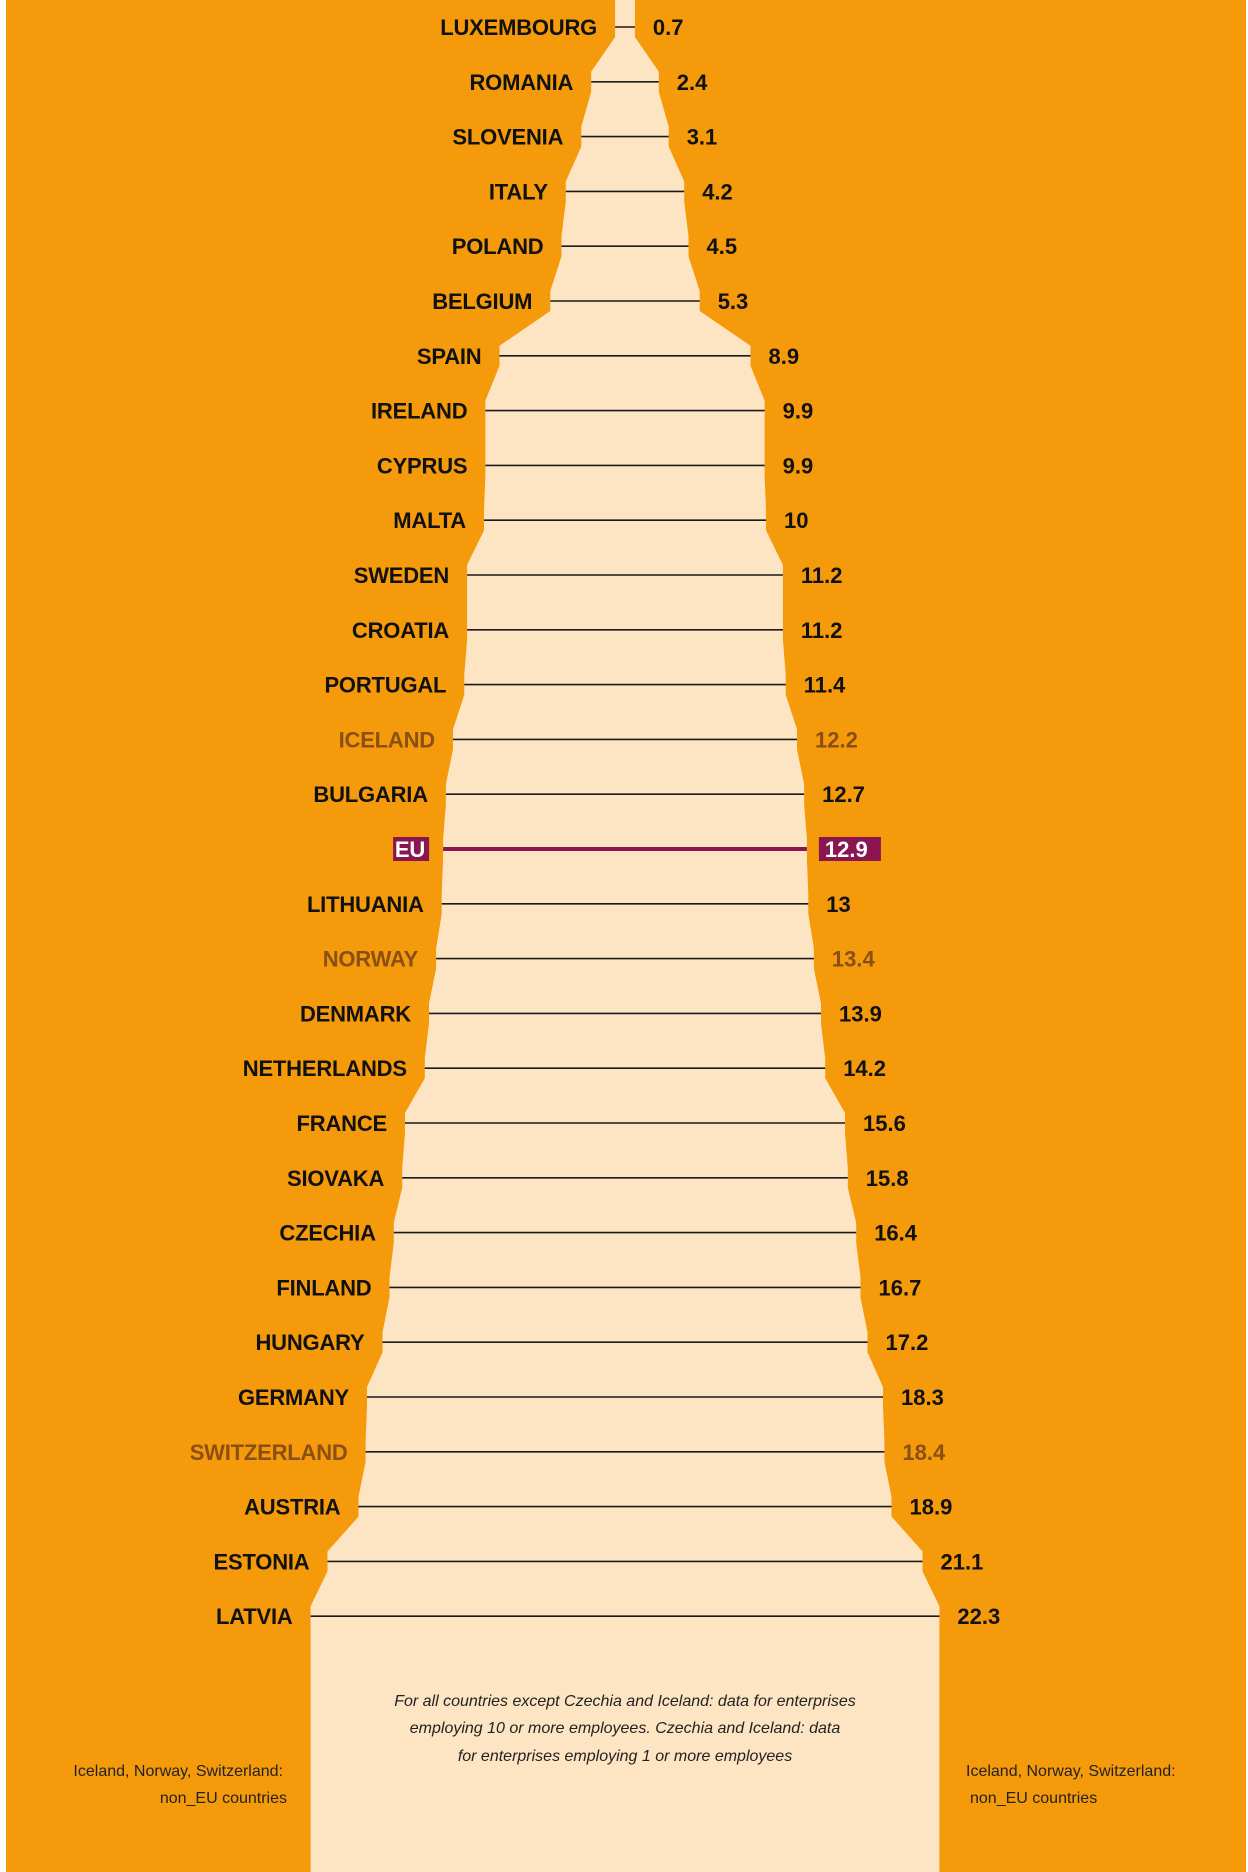 The image size is (1248, 1872). Describe the element at coordinates (223, 1798) in the screenshot. I see `left-note-line-2: non_EU countries` at that location.